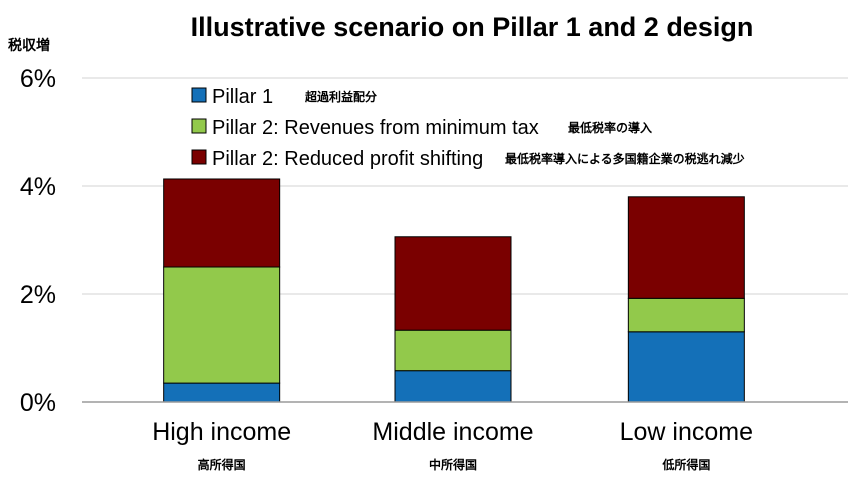 This screenshot has width=855, height=486. I want to click on y-tick-label: 2%, so click(38, 295).